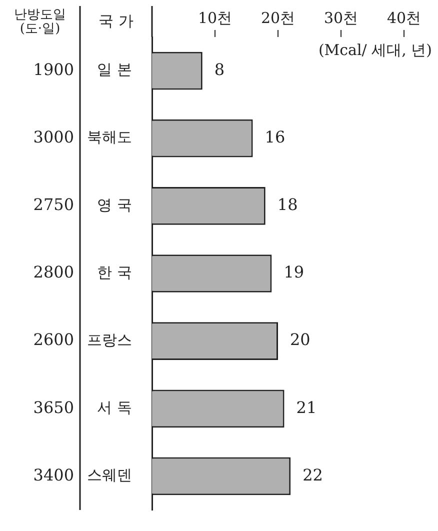 The height and width of the screenshot is (531, 438). Describe the element at coordinates (287, 204) in the screenshot. I see `data-label: 18` at that location.